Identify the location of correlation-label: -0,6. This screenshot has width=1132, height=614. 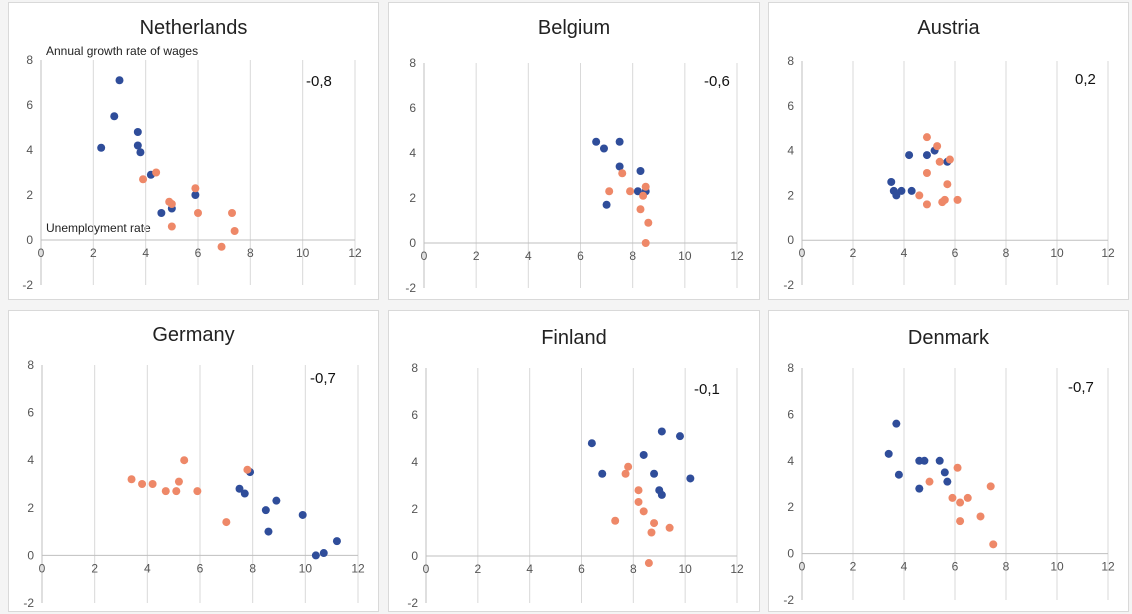
(717, 81).